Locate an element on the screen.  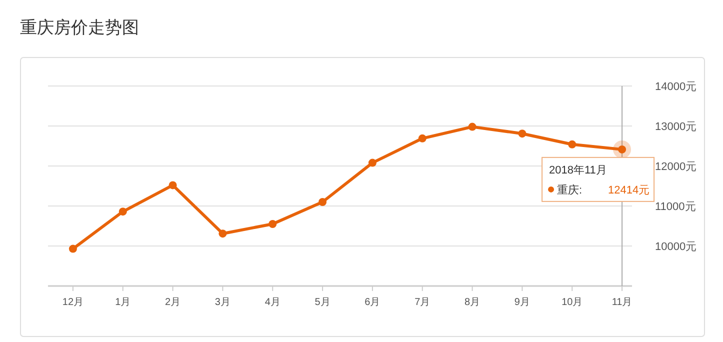
chart-title: 重庆房价走势图 is located at coordinates (79, 27).